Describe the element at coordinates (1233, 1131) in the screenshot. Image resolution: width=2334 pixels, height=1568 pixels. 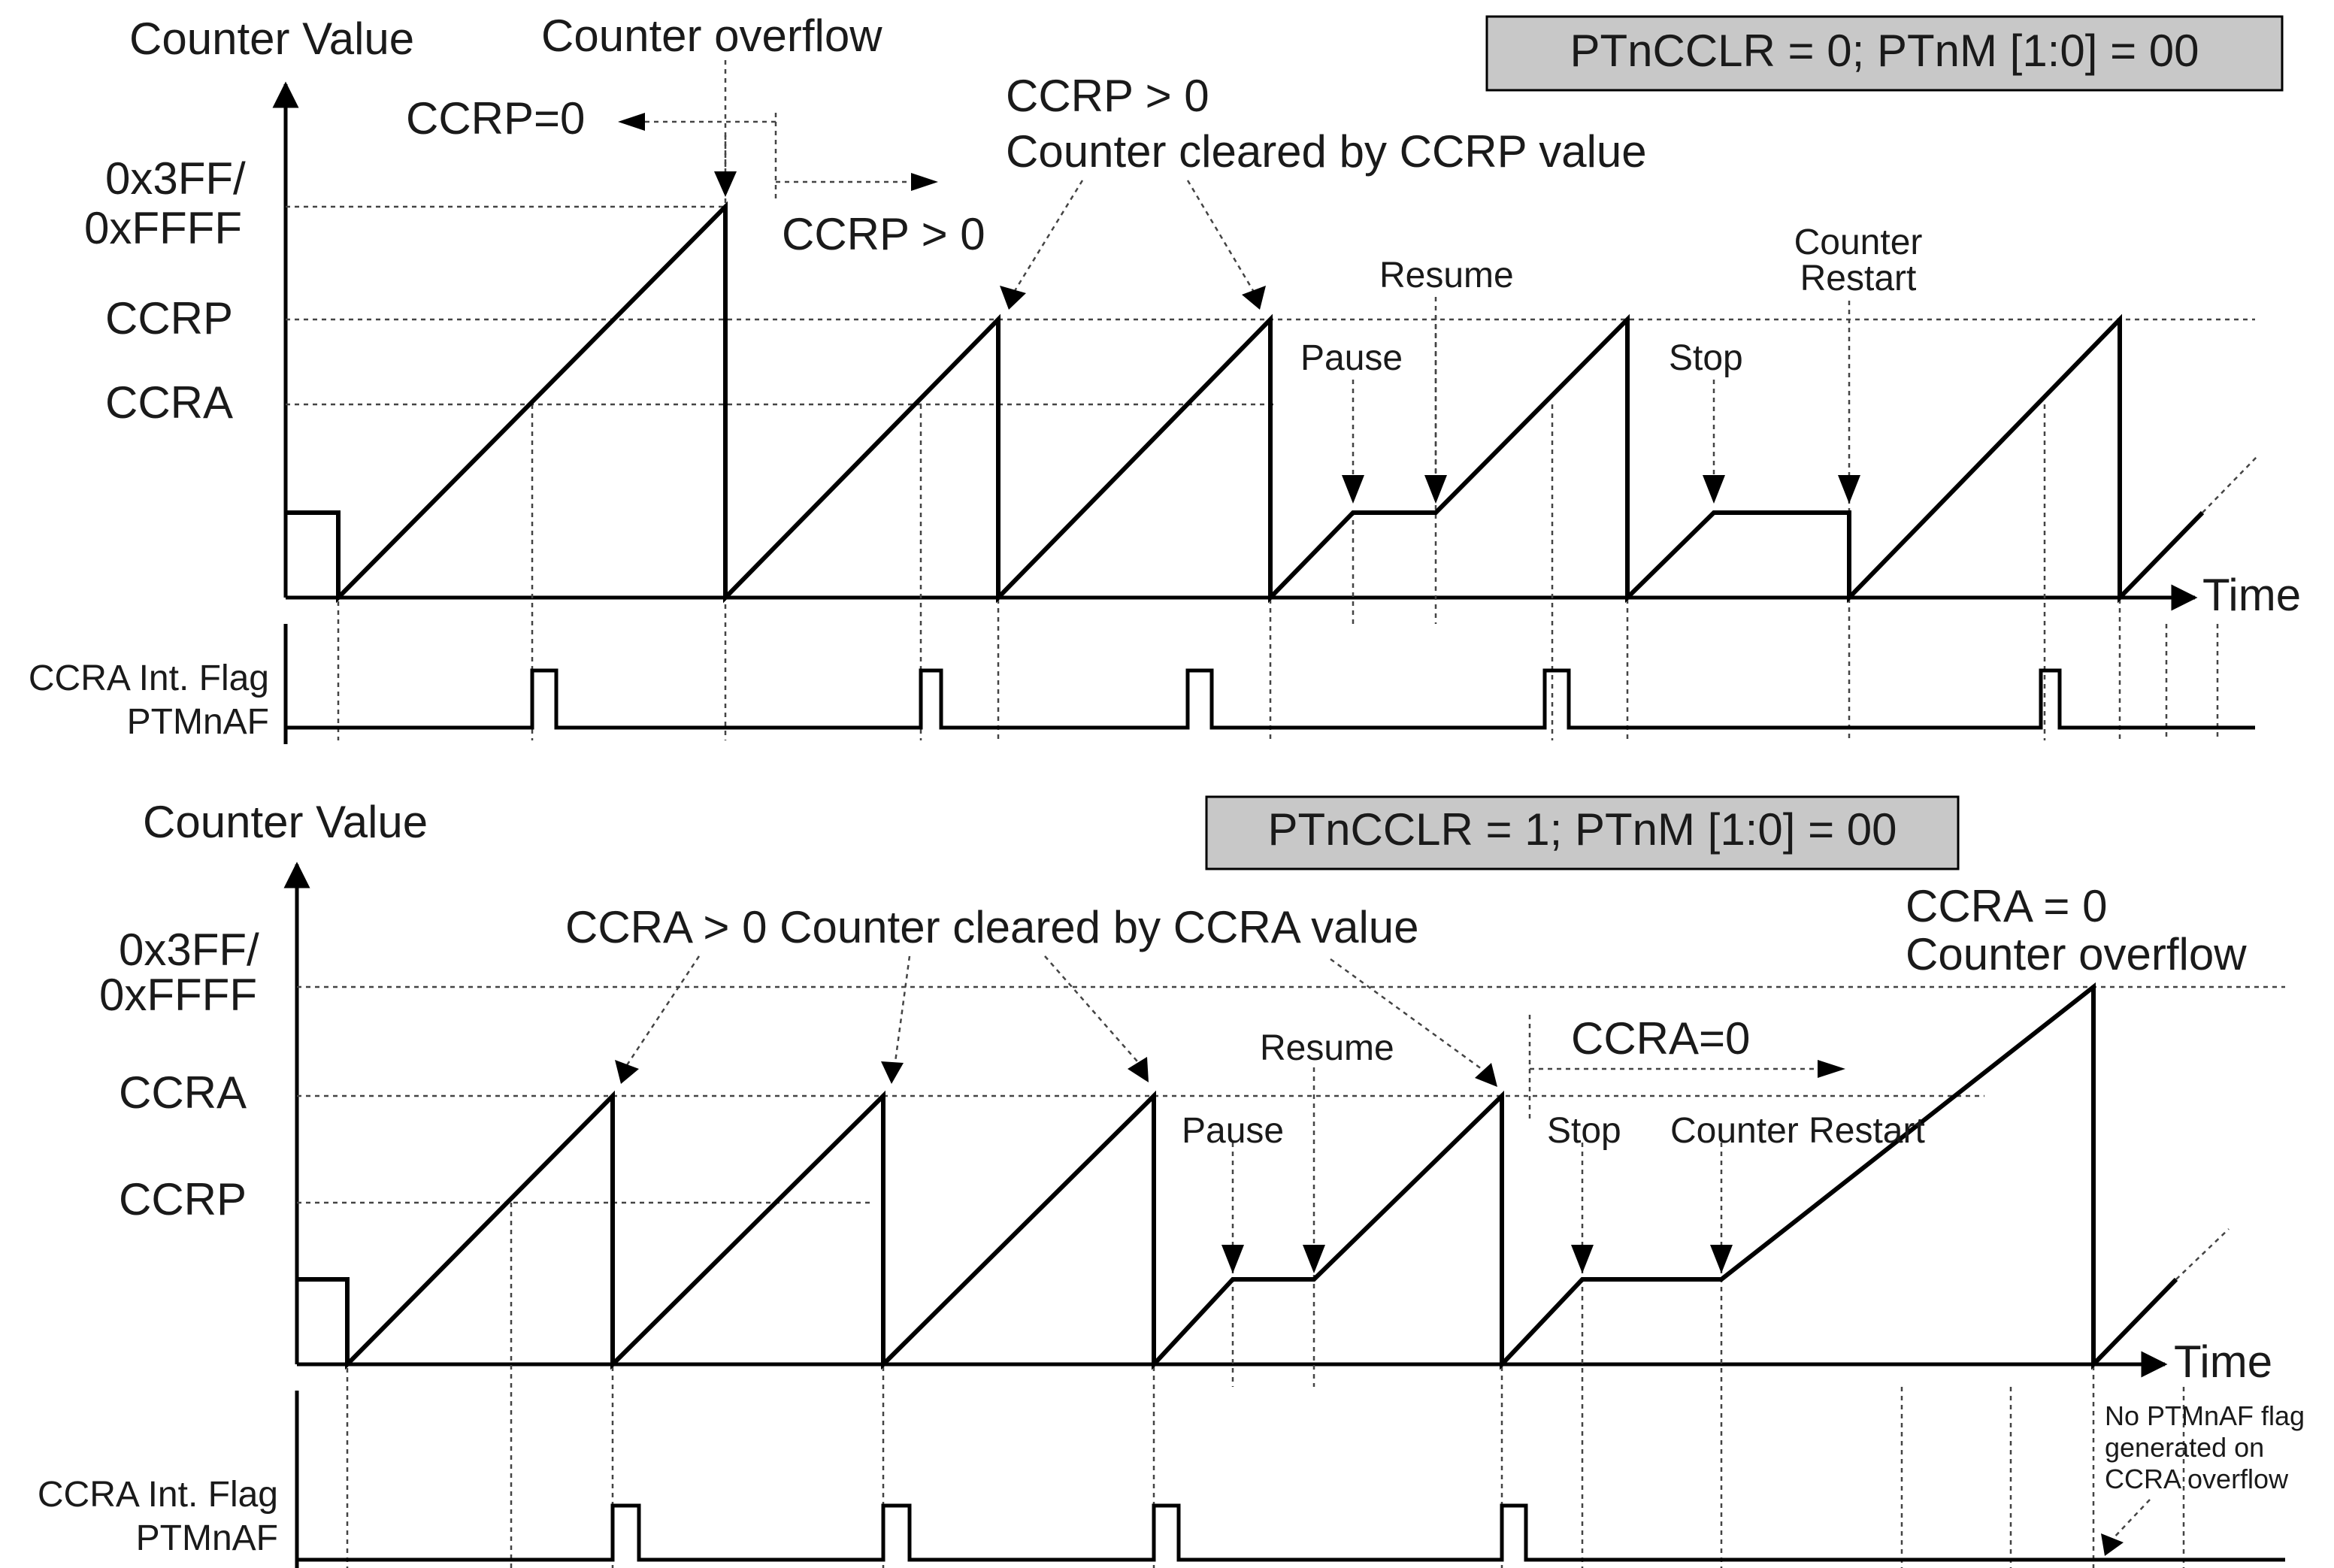
I see `bottom-pause-label: Pause` at that location.